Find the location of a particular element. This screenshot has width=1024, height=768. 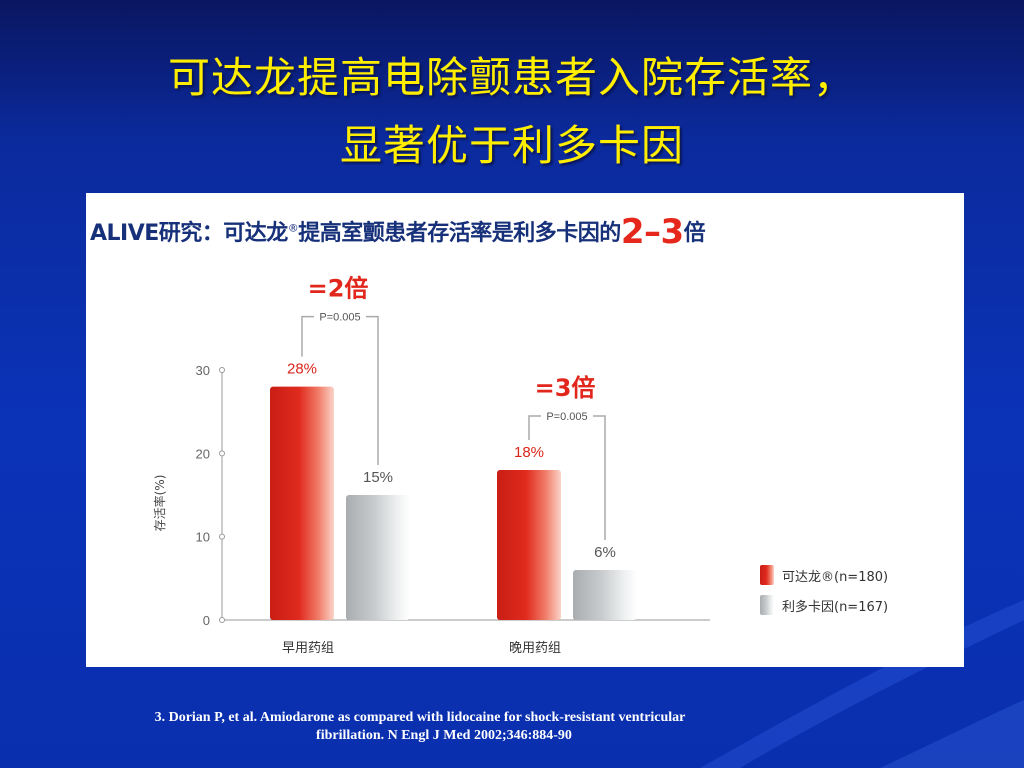

registered-mark: ® is located at coordinates (293, 228).